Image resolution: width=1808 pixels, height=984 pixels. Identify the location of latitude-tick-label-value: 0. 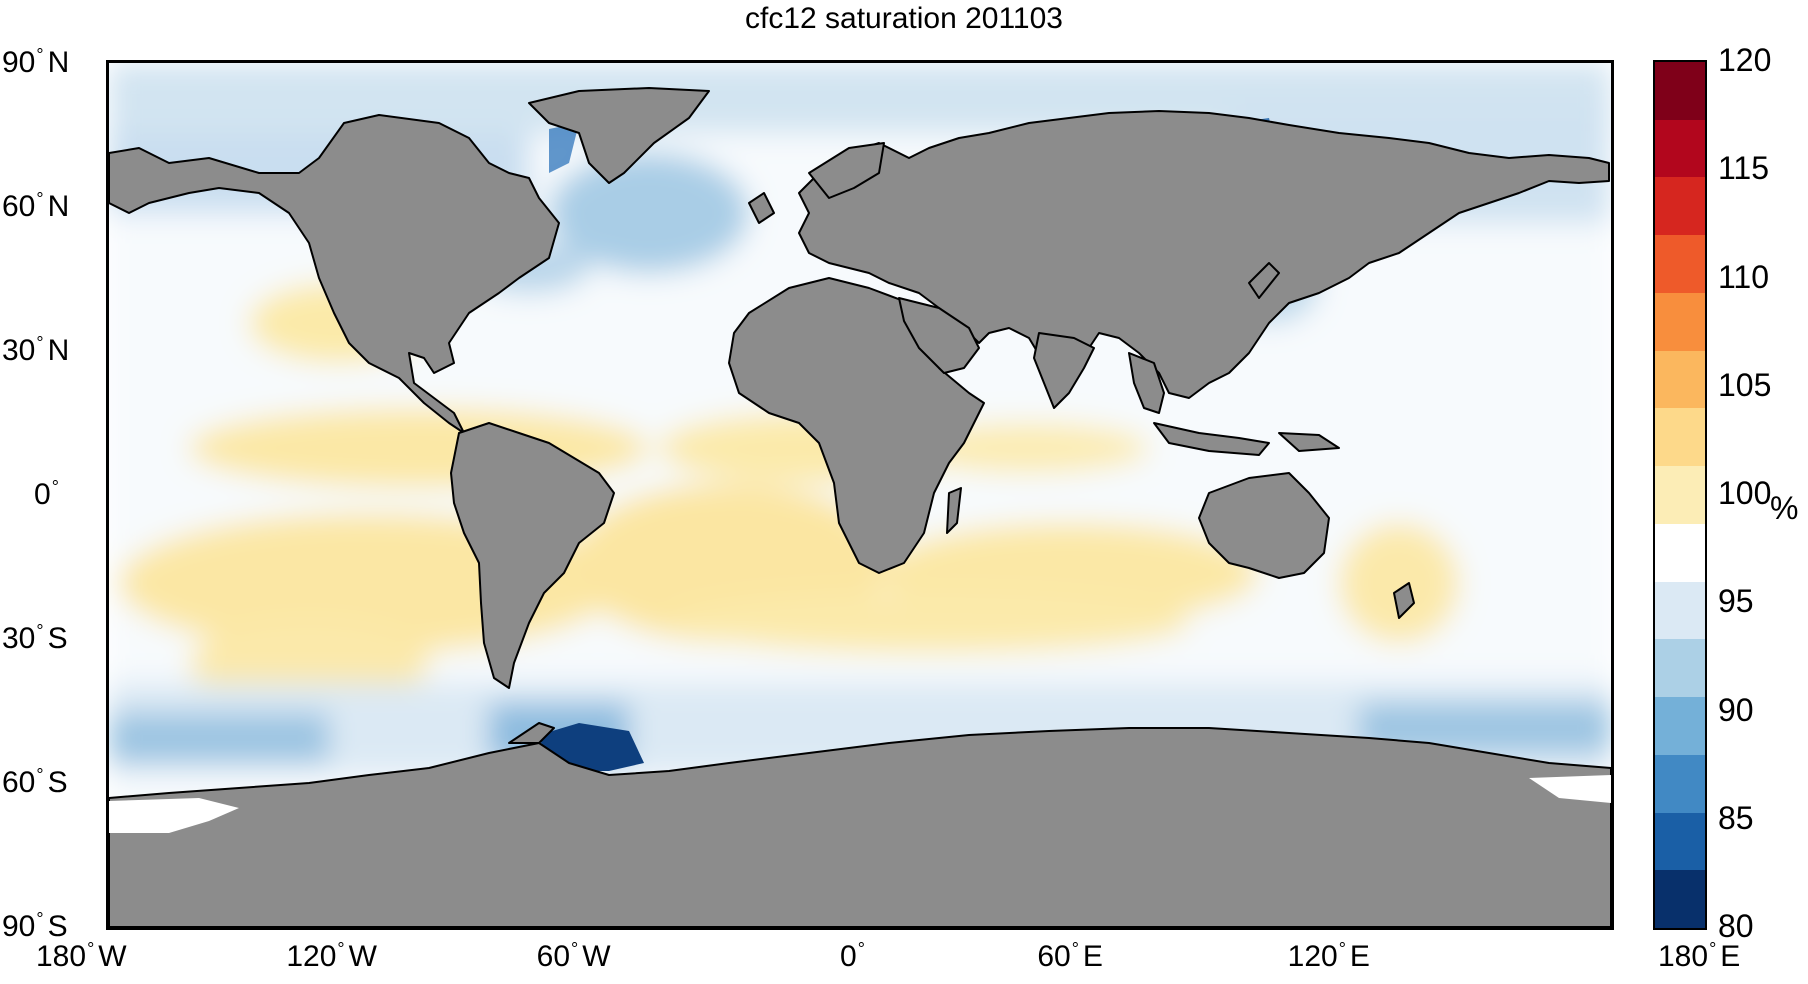
(42, 494).